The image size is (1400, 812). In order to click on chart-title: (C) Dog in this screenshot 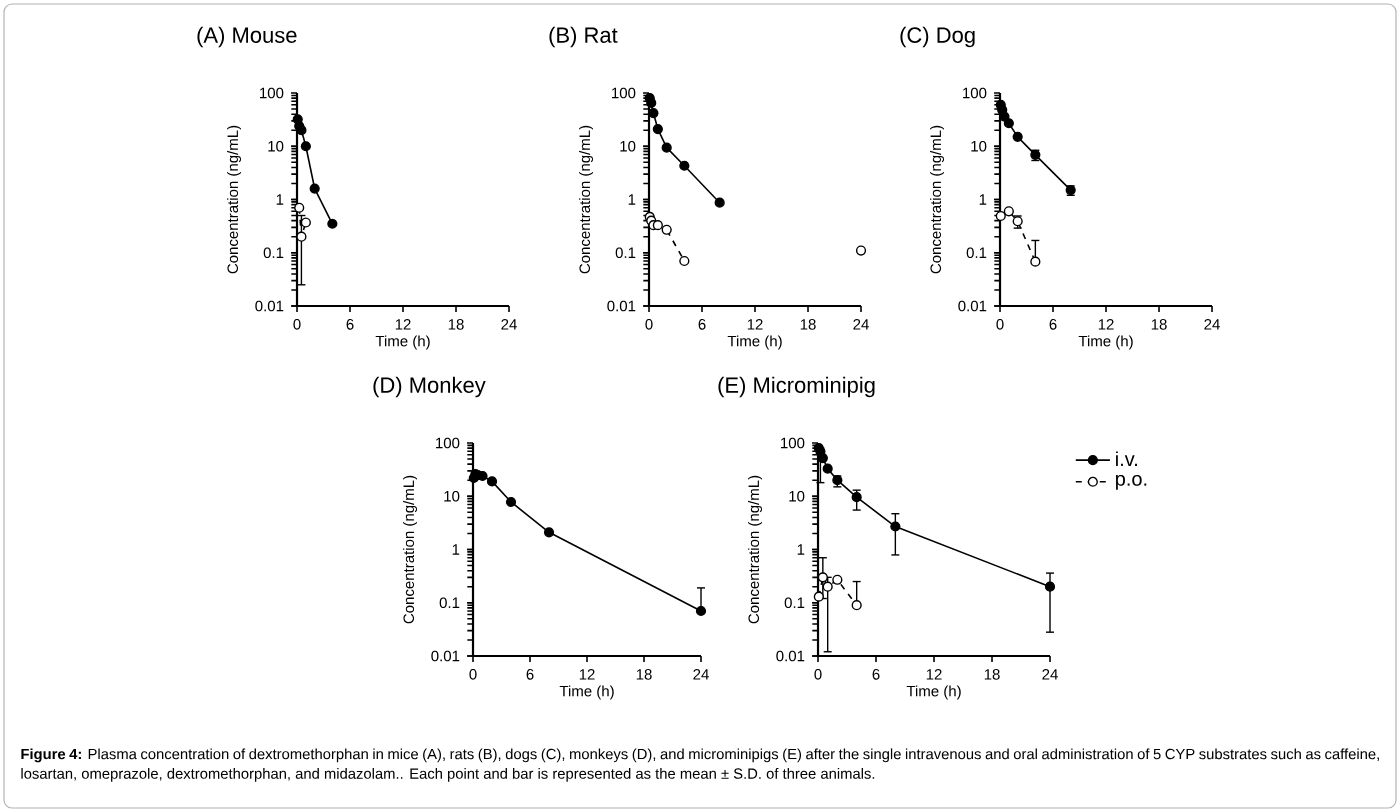, I will do `click(937, 37)`.